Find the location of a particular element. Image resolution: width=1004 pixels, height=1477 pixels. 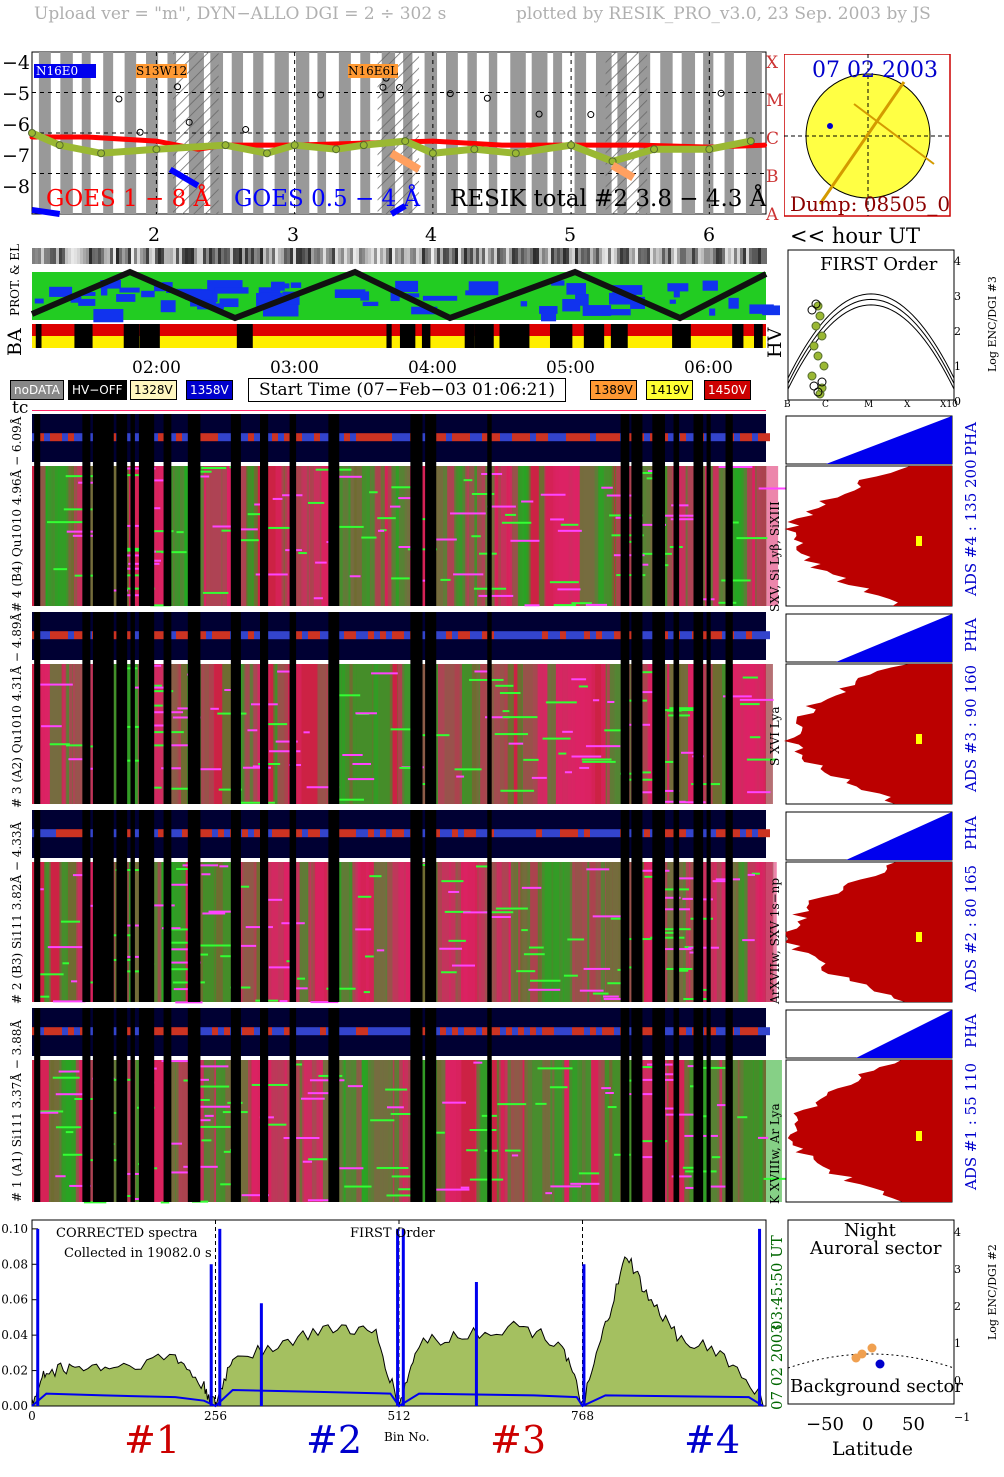

goes-class-labels: X M C B A is located at coordinates (774, 139).